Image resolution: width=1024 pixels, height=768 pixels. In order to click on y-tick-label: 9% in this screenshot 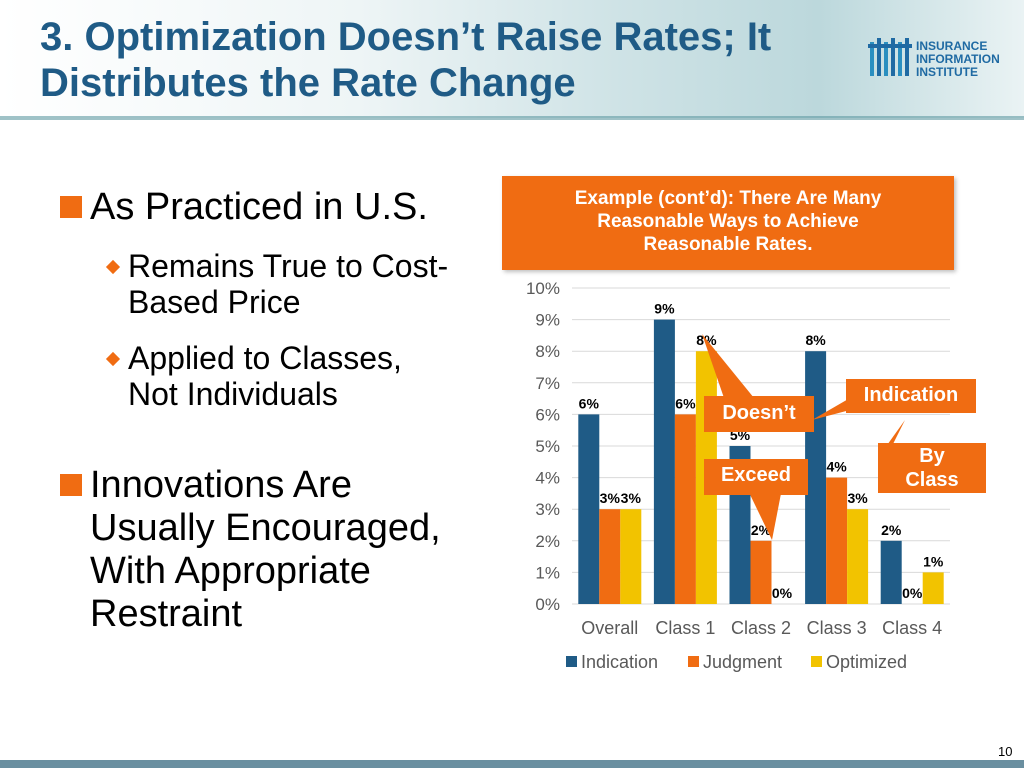, I will do `click(547, 320)`.